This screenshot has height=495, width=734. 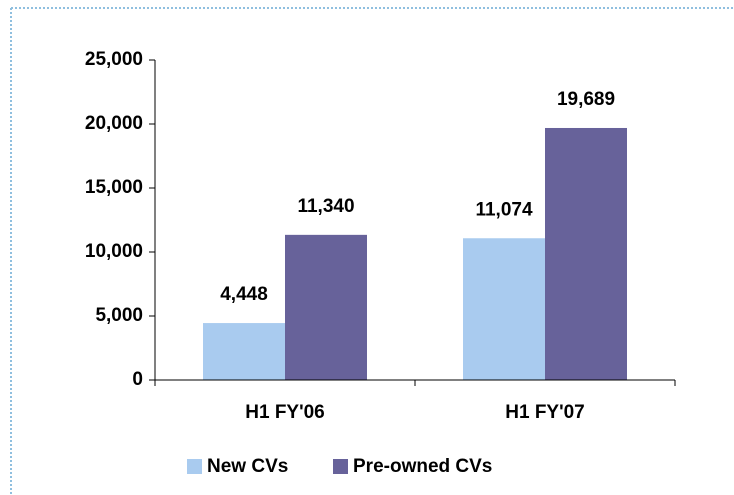 What do you see at coordinates (114, 187) in the screenshot?
I see `y-tick-label: 15,000` at bounding box center [114, 187].